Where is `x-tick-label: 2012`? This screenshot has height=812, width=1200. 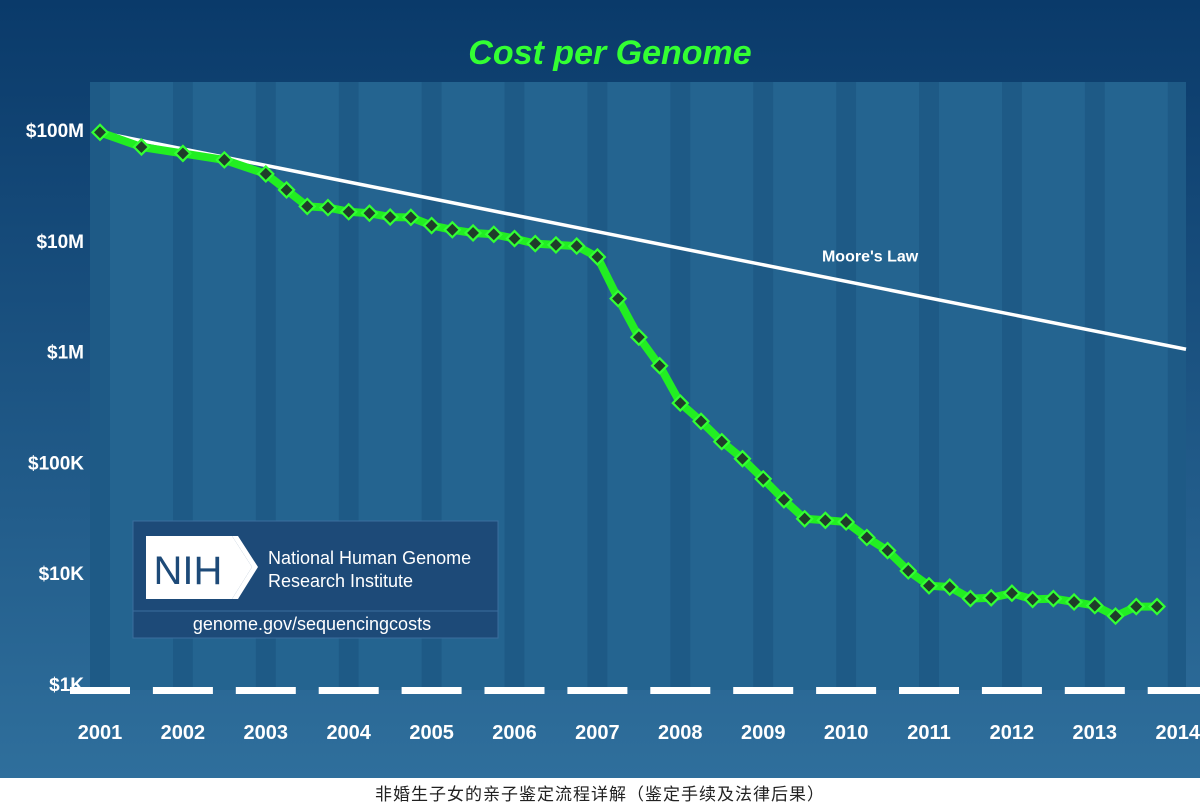
x-tick-label: 2012 is located at coordinates (1012, 733).